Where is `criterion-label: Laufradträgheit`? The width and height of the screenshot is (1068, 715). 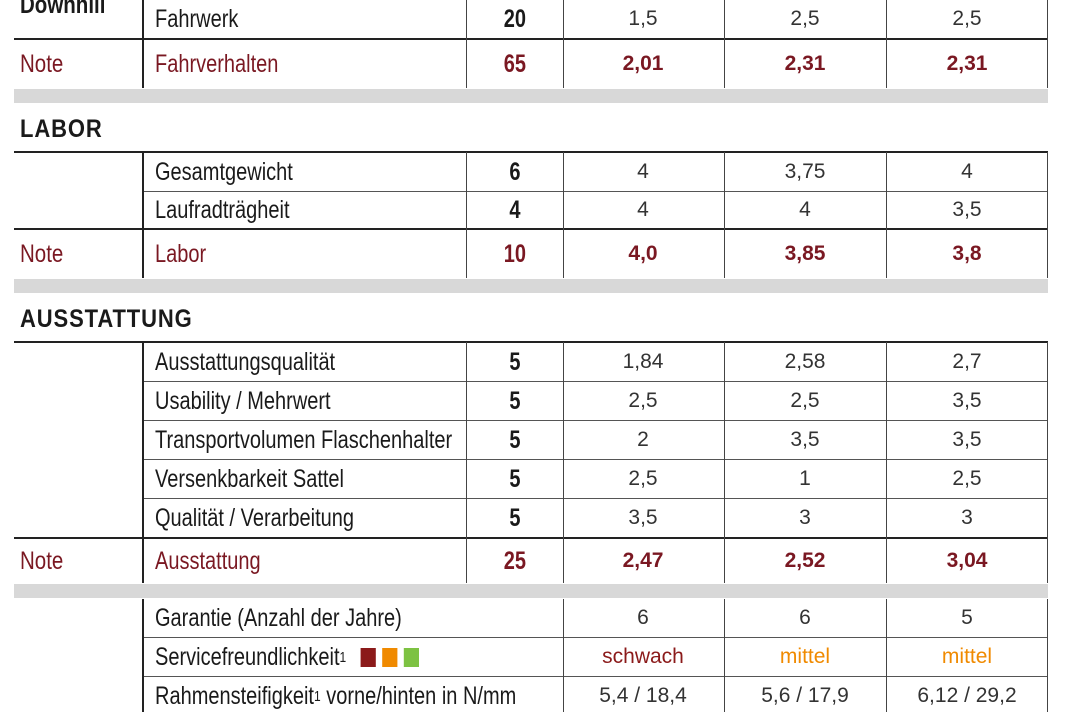
criterion-label: Laufradträgheit is located at coordinates (222, 209).